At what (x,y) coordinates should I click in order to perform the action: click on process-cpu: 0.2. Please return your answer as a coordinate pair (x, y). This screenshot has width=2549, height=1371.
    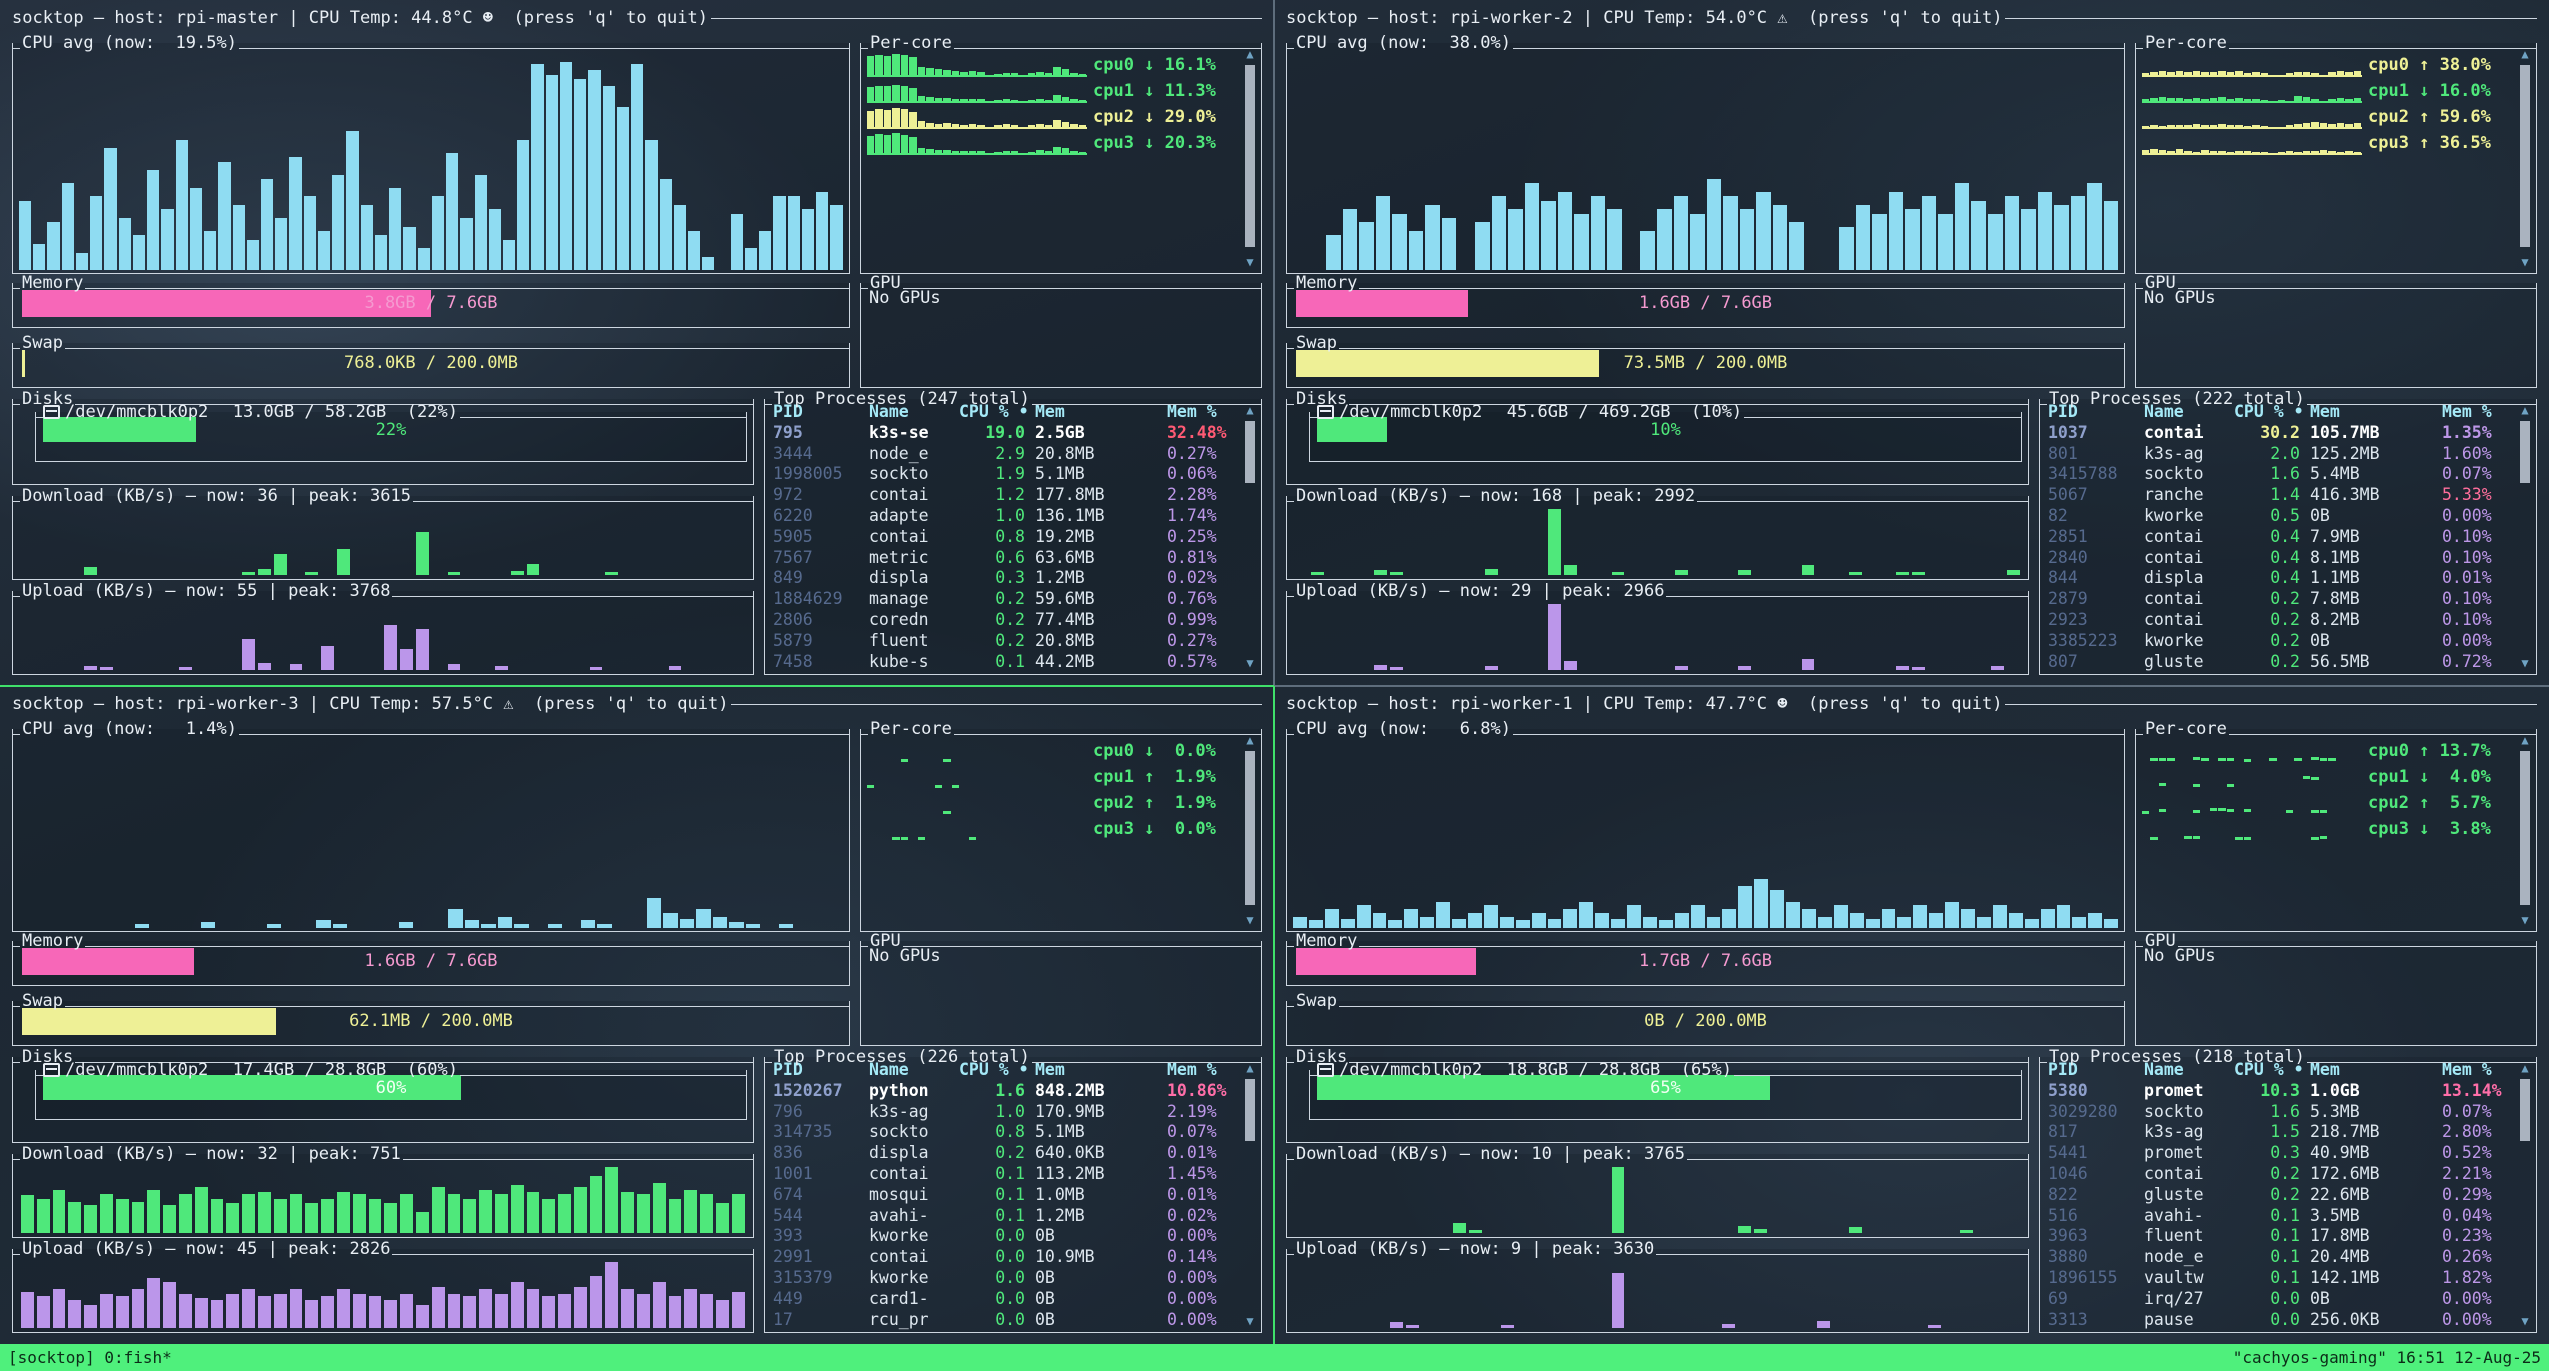
    Looking at the image, I should click on (2285, 619).